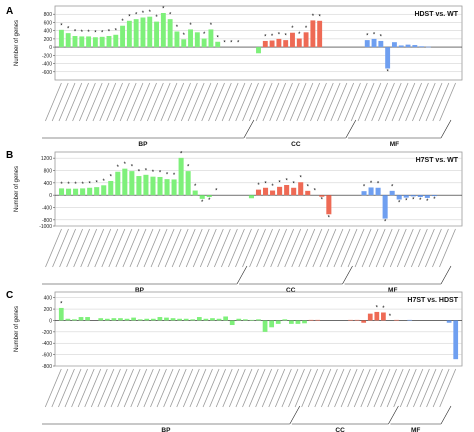 The image size is (474, 432). What do you see at coordinates (47, 65) in the screenshot?
I see `y-tick-label: -400` at bounding box center [47, 65].